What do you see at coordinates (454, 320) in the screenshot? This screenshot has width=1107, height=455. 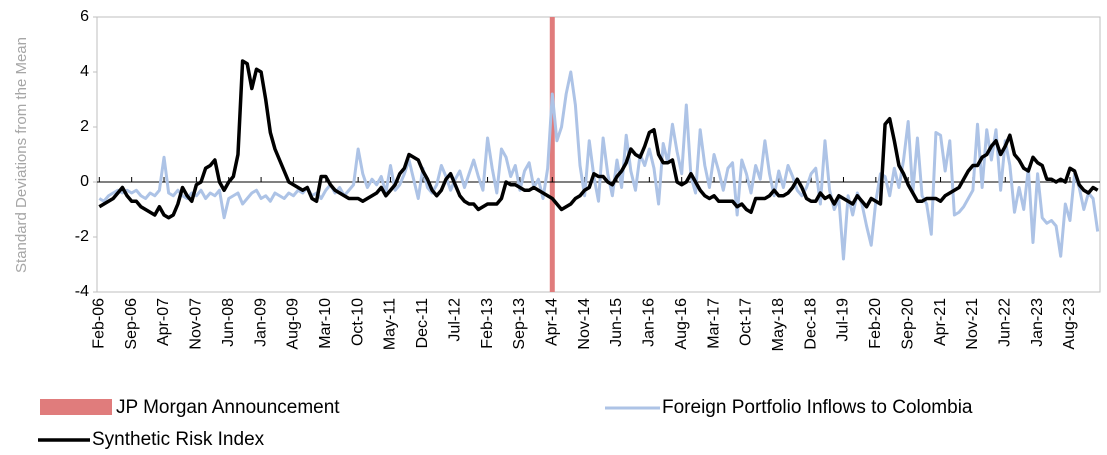 I see `x-tick-label: Jul-12` at bounding box center [454, 320].